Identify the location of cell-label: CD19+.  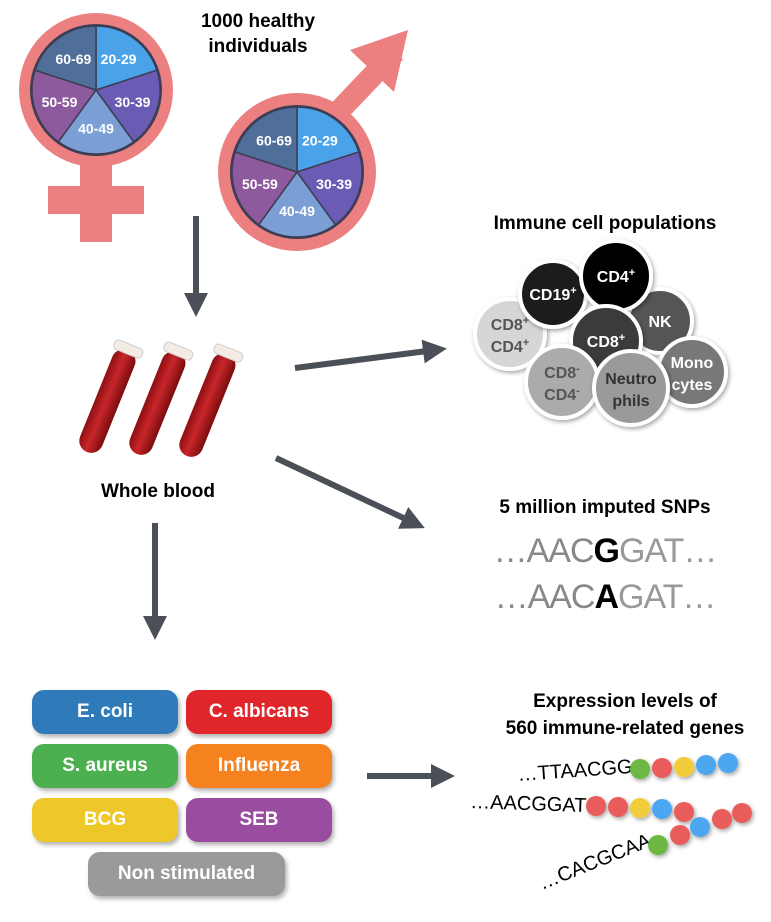
(552, 294).